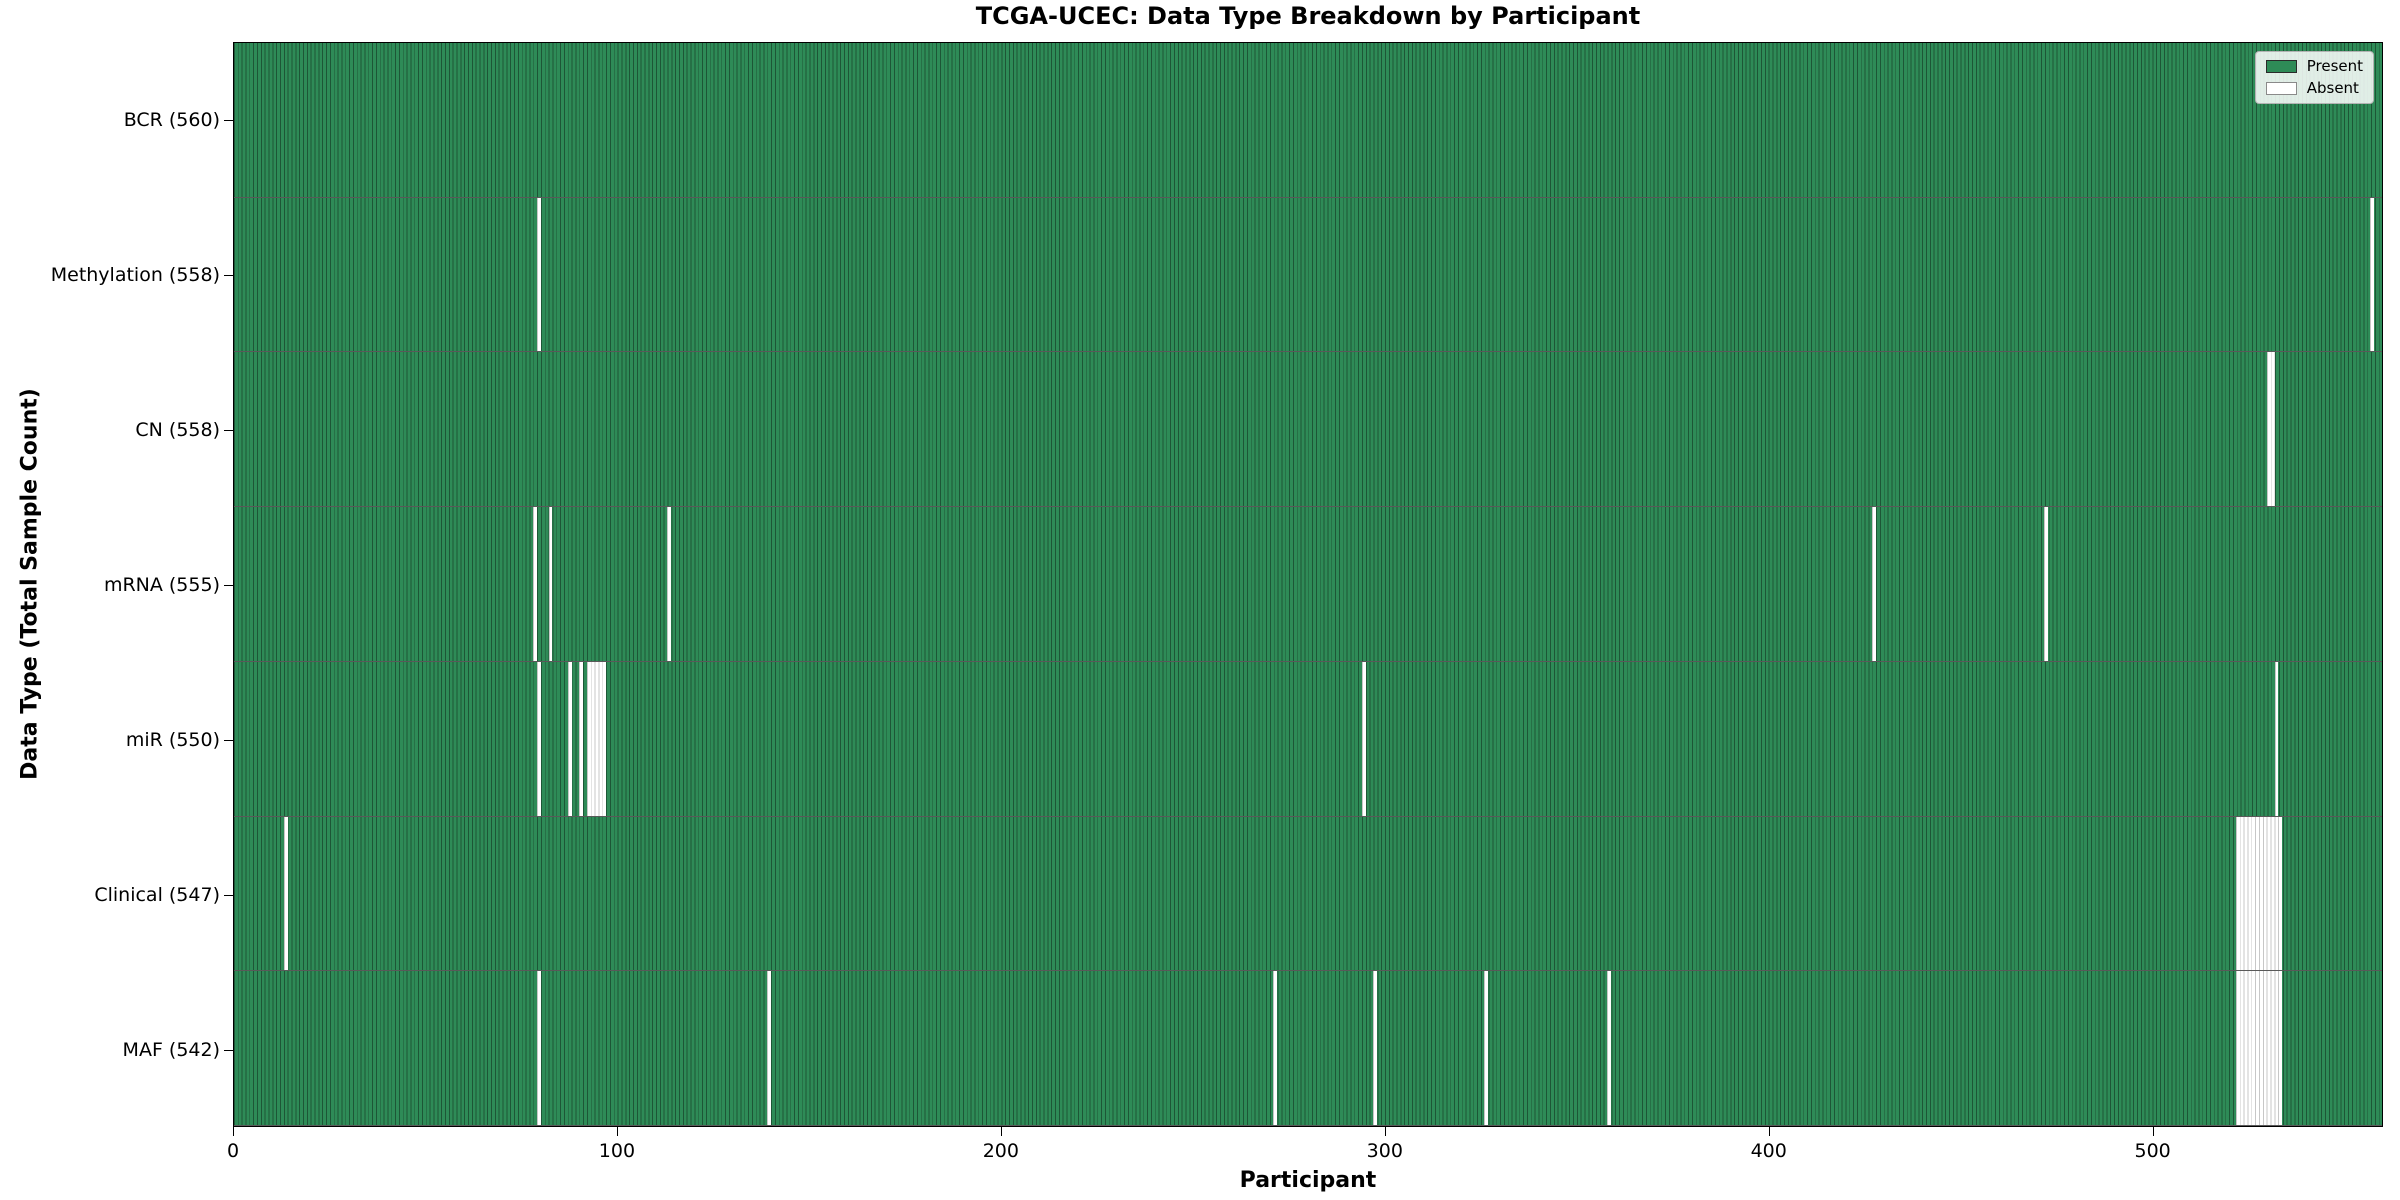  Describe the element at coordinates (233, 1151) in the screenshot. I see `x-tick-label-0: 0` at that location.